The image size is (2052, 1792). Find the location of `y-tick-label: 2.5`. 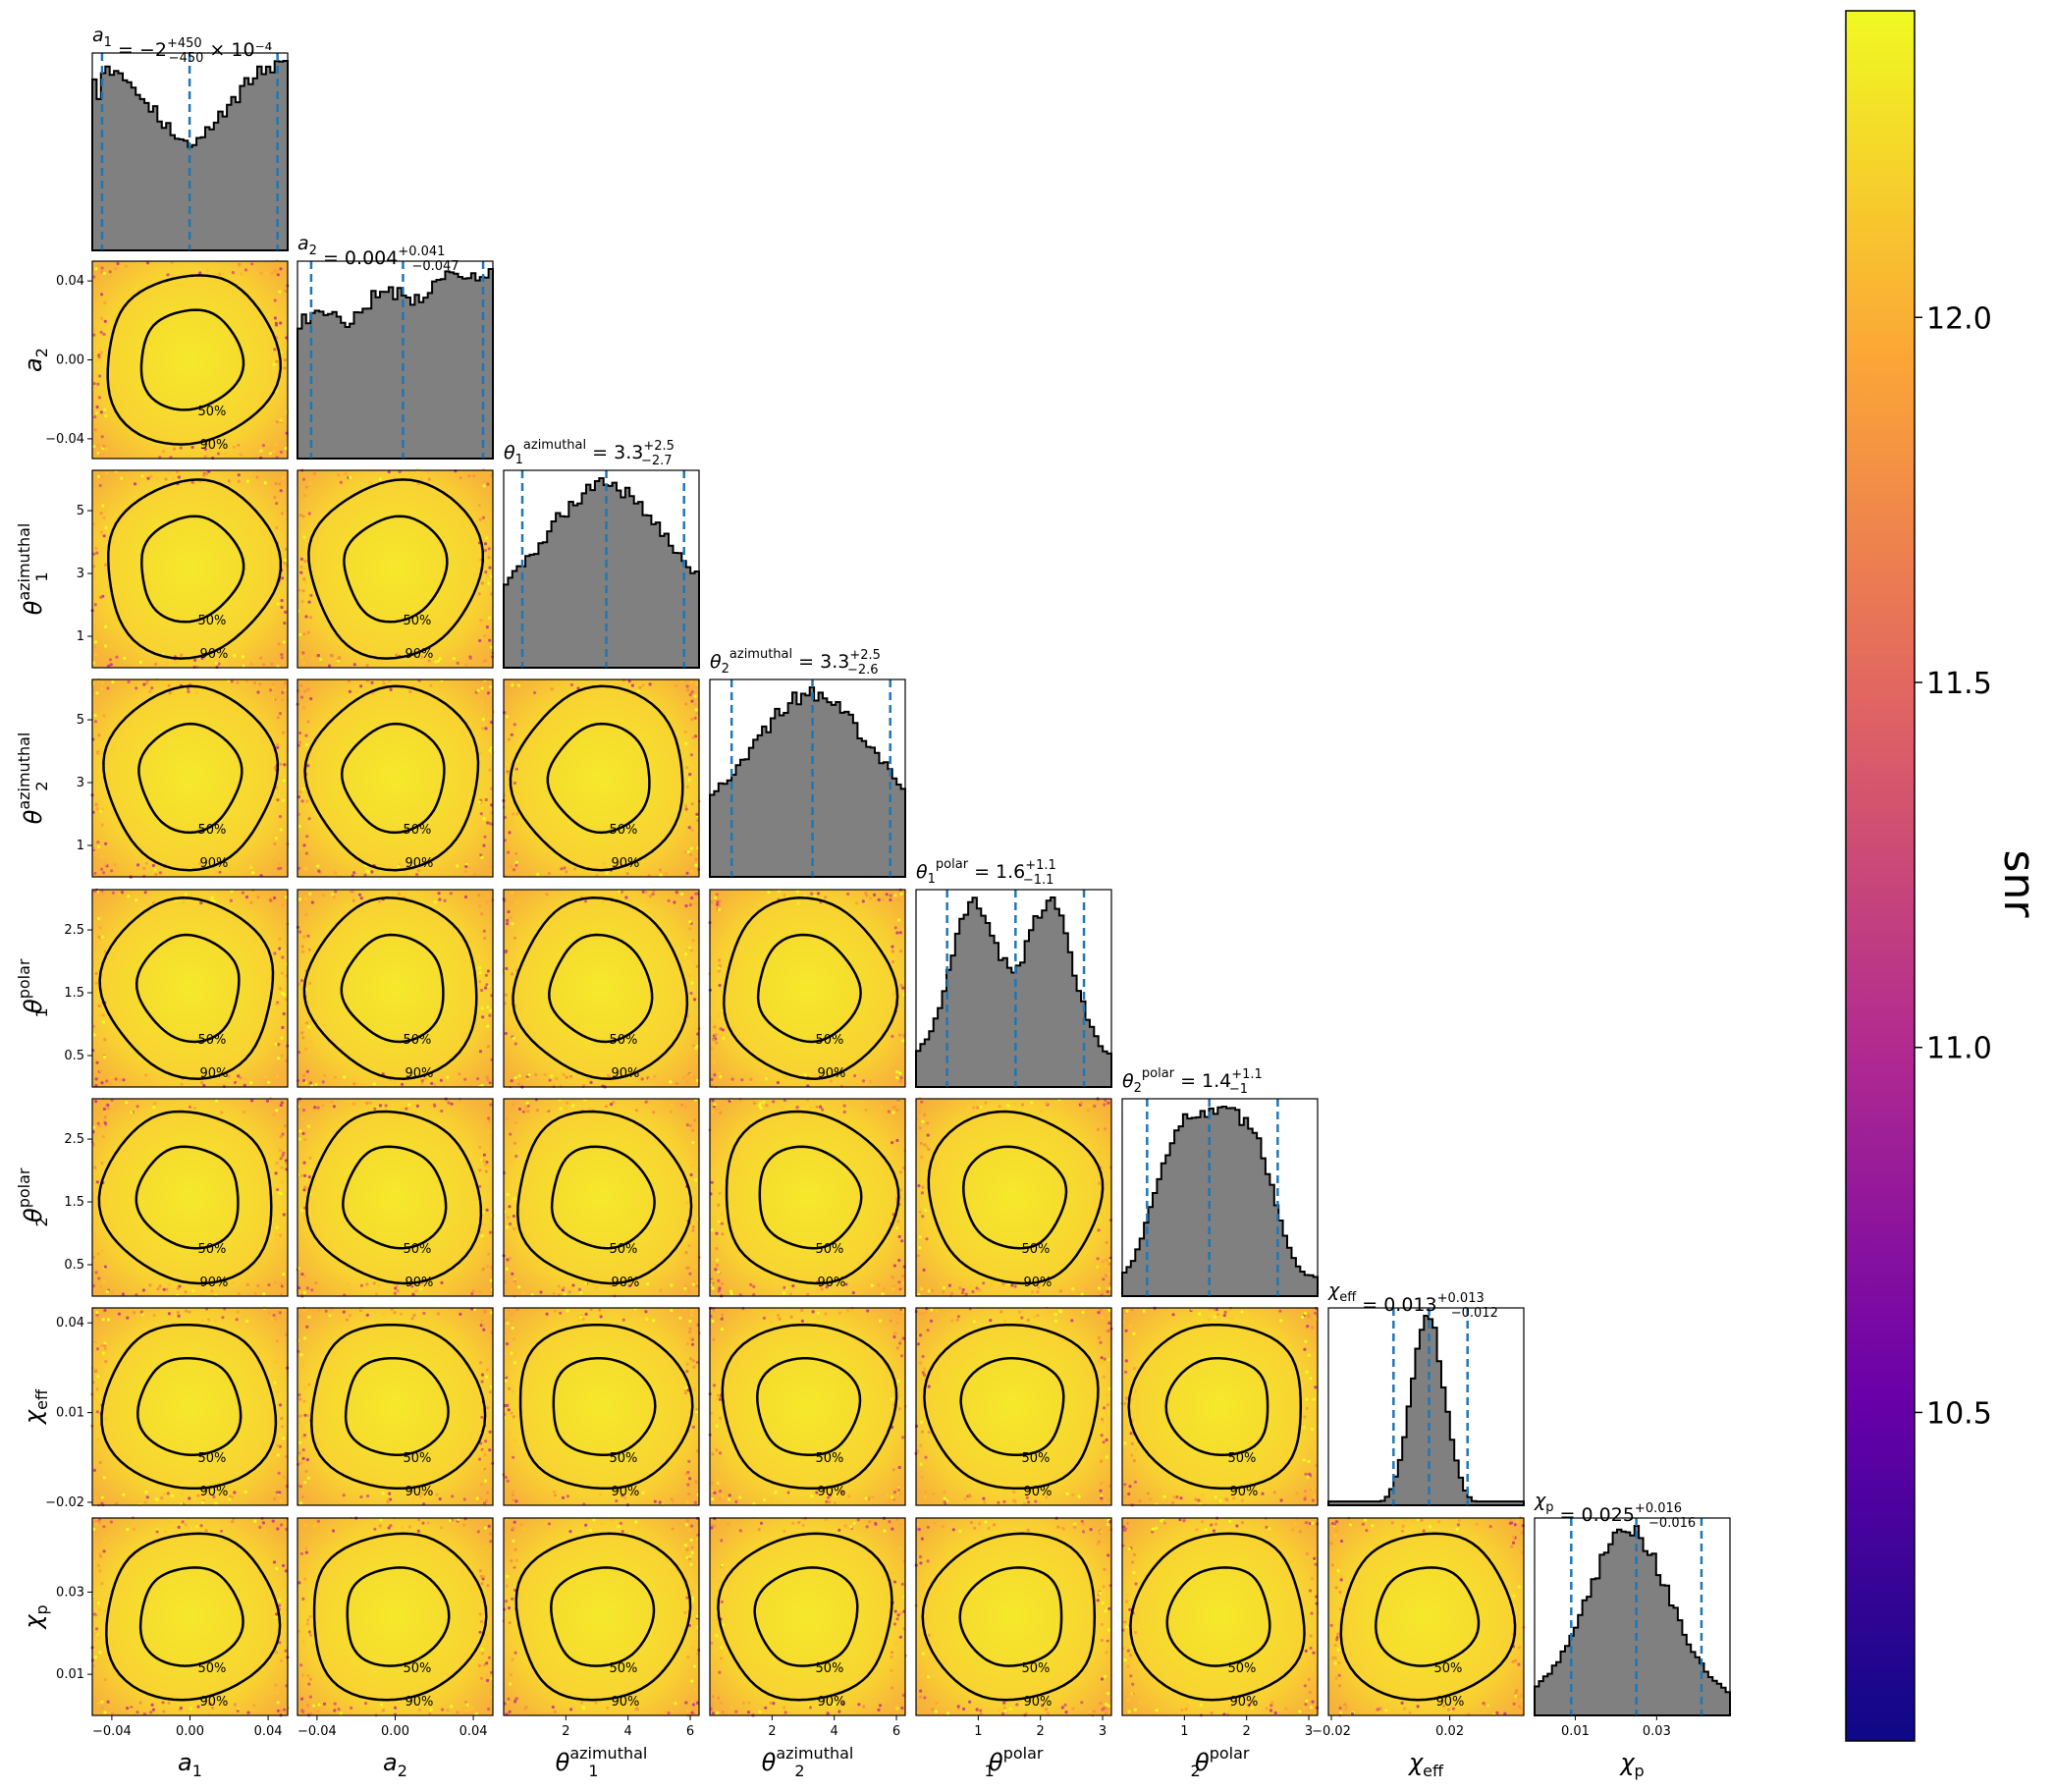

y-tick-label: 2.5 is located at coordinates (74, 1139).